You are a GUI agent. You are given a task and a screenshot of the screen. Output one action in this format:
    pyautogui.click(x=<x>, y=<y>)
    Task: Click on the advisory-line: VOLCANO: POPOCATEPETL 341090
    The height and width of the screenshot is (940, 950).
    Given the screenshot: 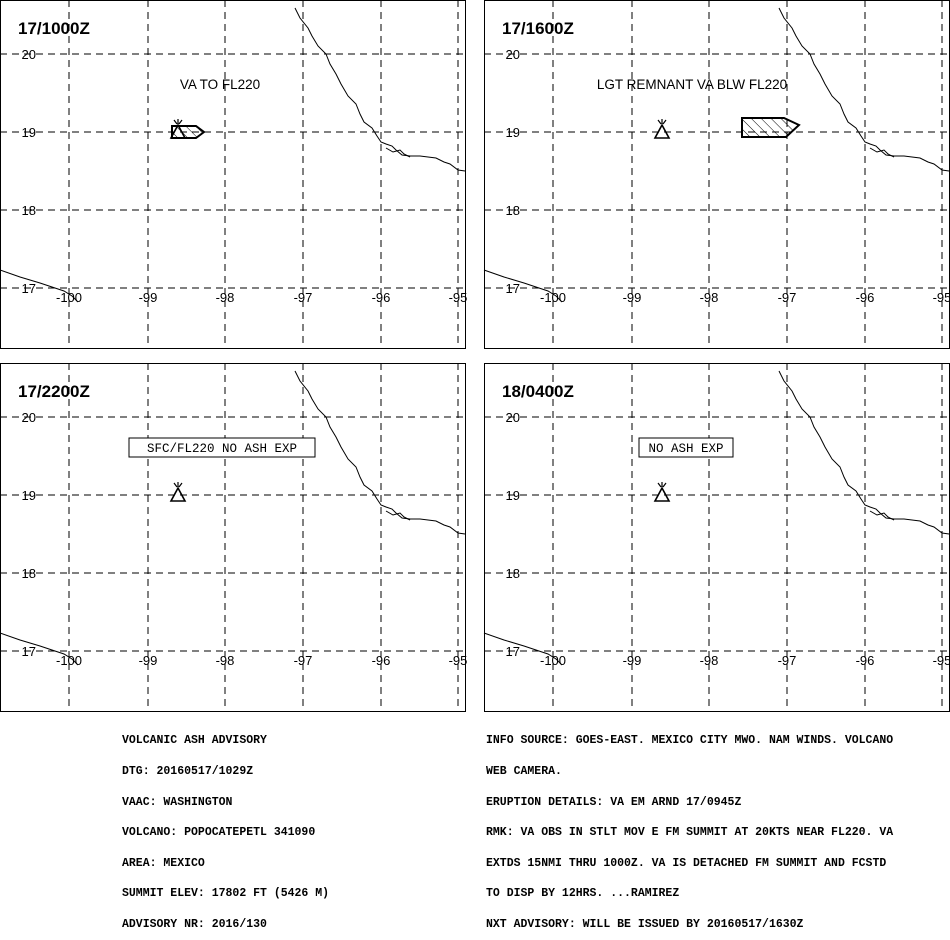 What is the action you would take?
    pyautogui.click(x=219, y=833)
    